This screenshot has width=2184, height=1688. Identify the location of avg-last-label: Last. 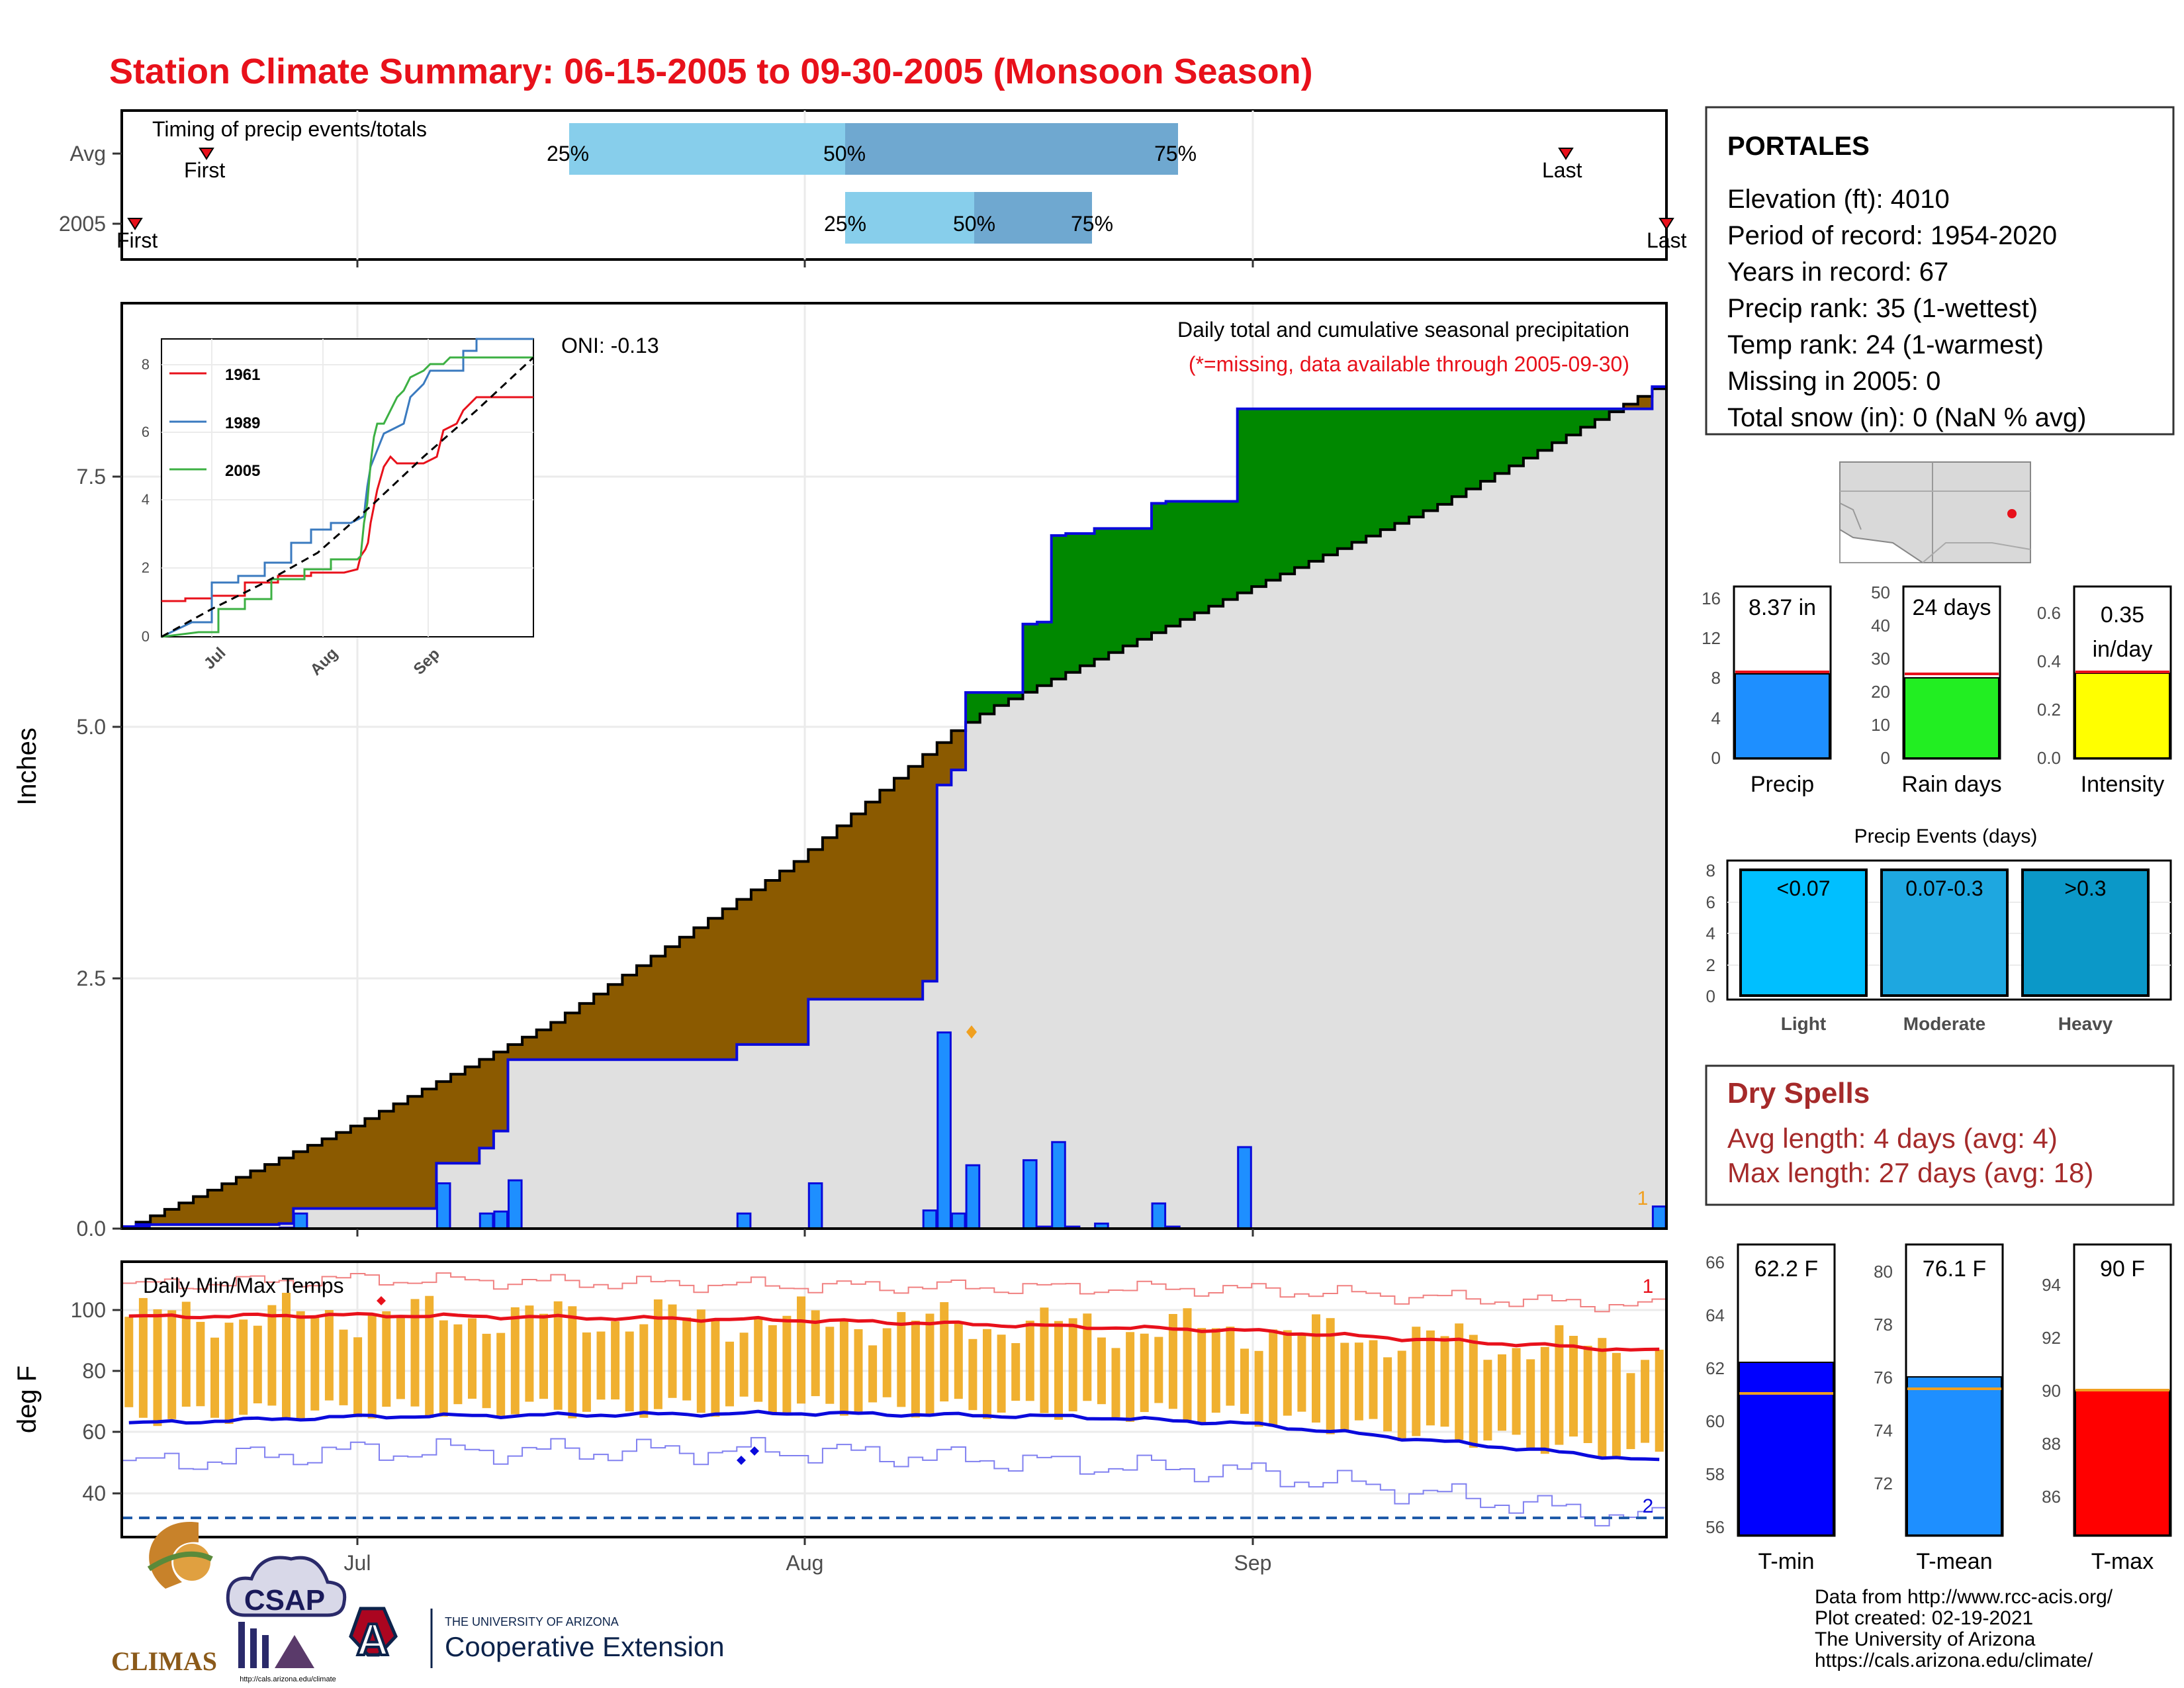
(1562, 170).